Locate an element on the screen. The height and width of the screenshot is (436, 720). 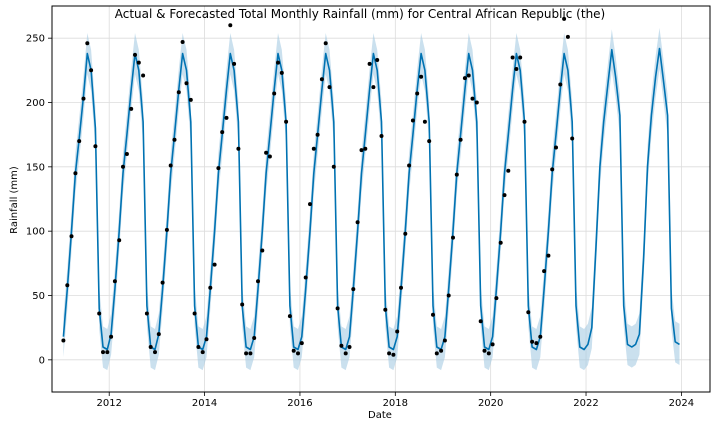
x-tick-label: 2014 is located at coordinates (204, 403).